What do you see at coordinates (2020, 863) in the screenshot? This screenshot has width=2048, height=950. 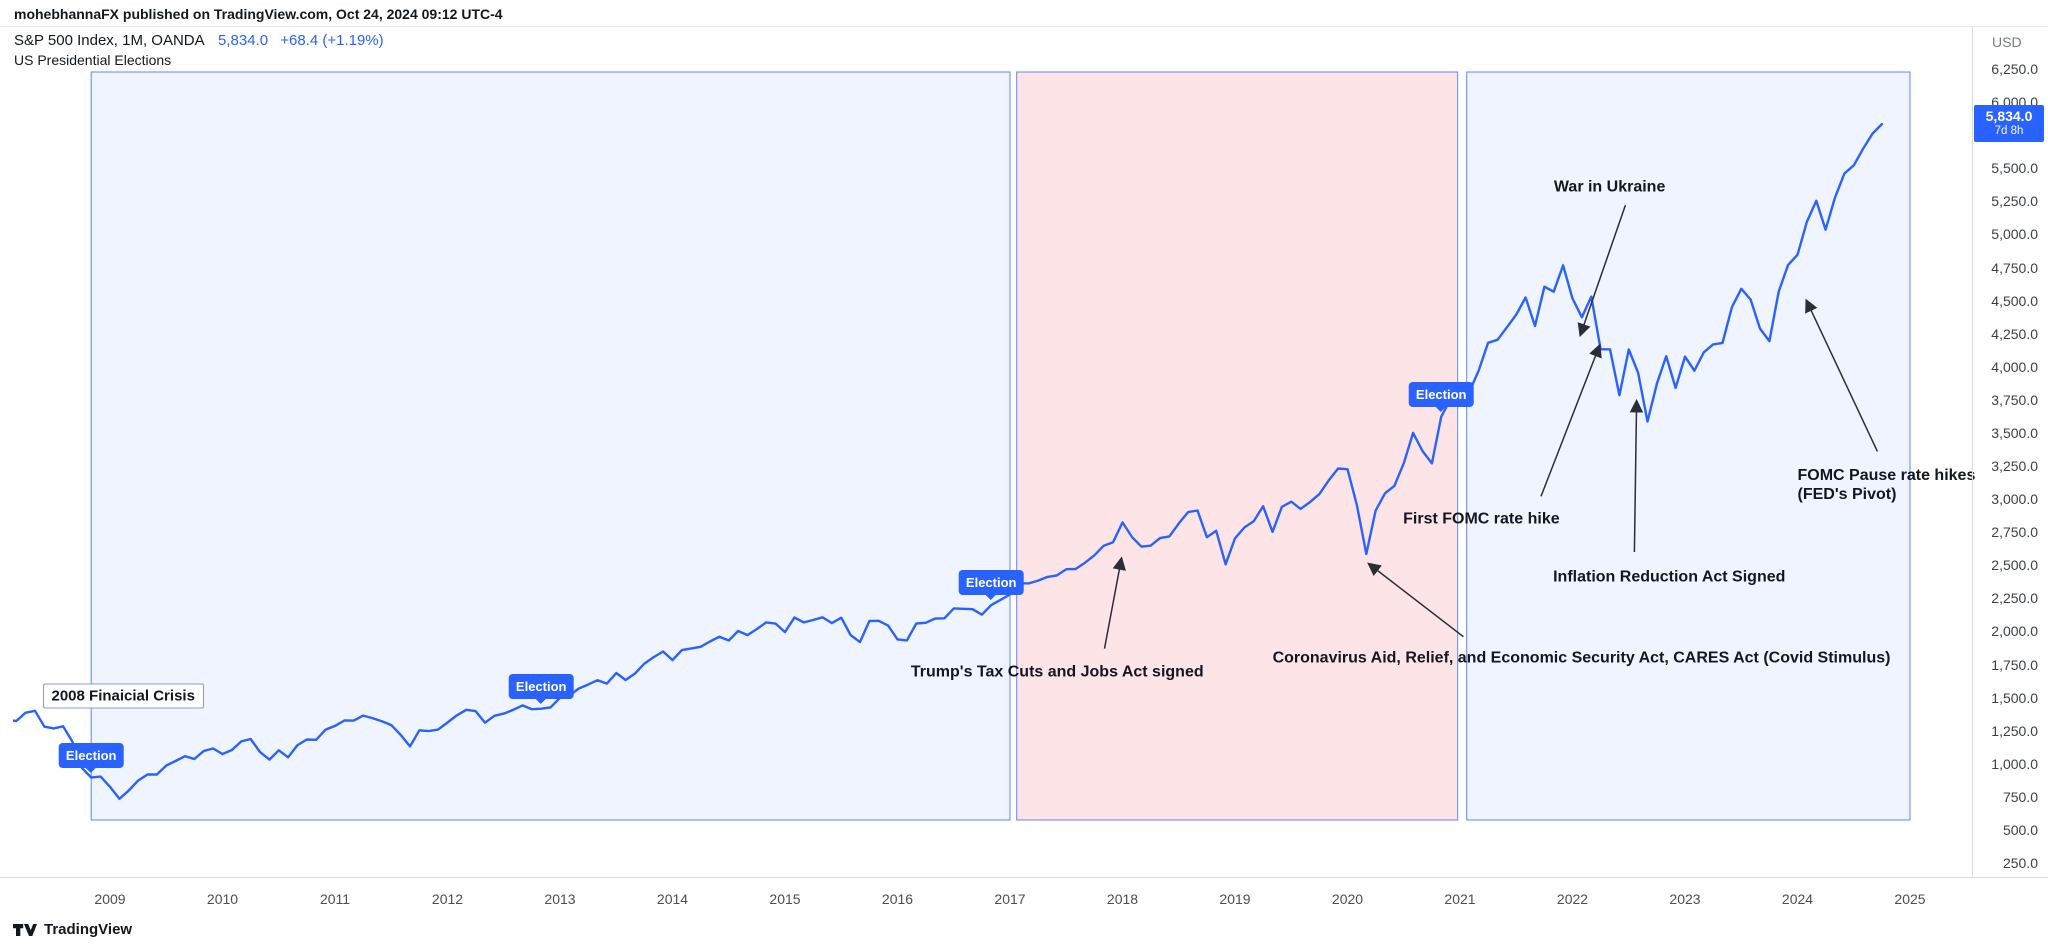 I see `price-scale-tick: 250.0` at bounding box center [2020, 863].